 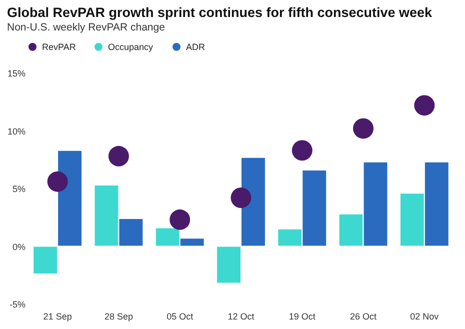 I want to click on x-tick-label: 12 Oct, so click(x=241, y=317).